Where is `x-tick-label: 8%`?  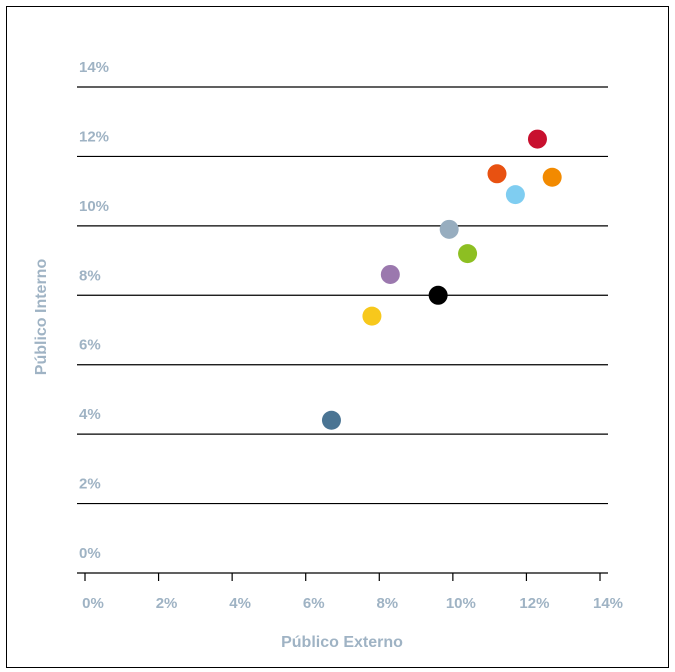 x-tick-label: 8% is located at coordinates (387, 603).